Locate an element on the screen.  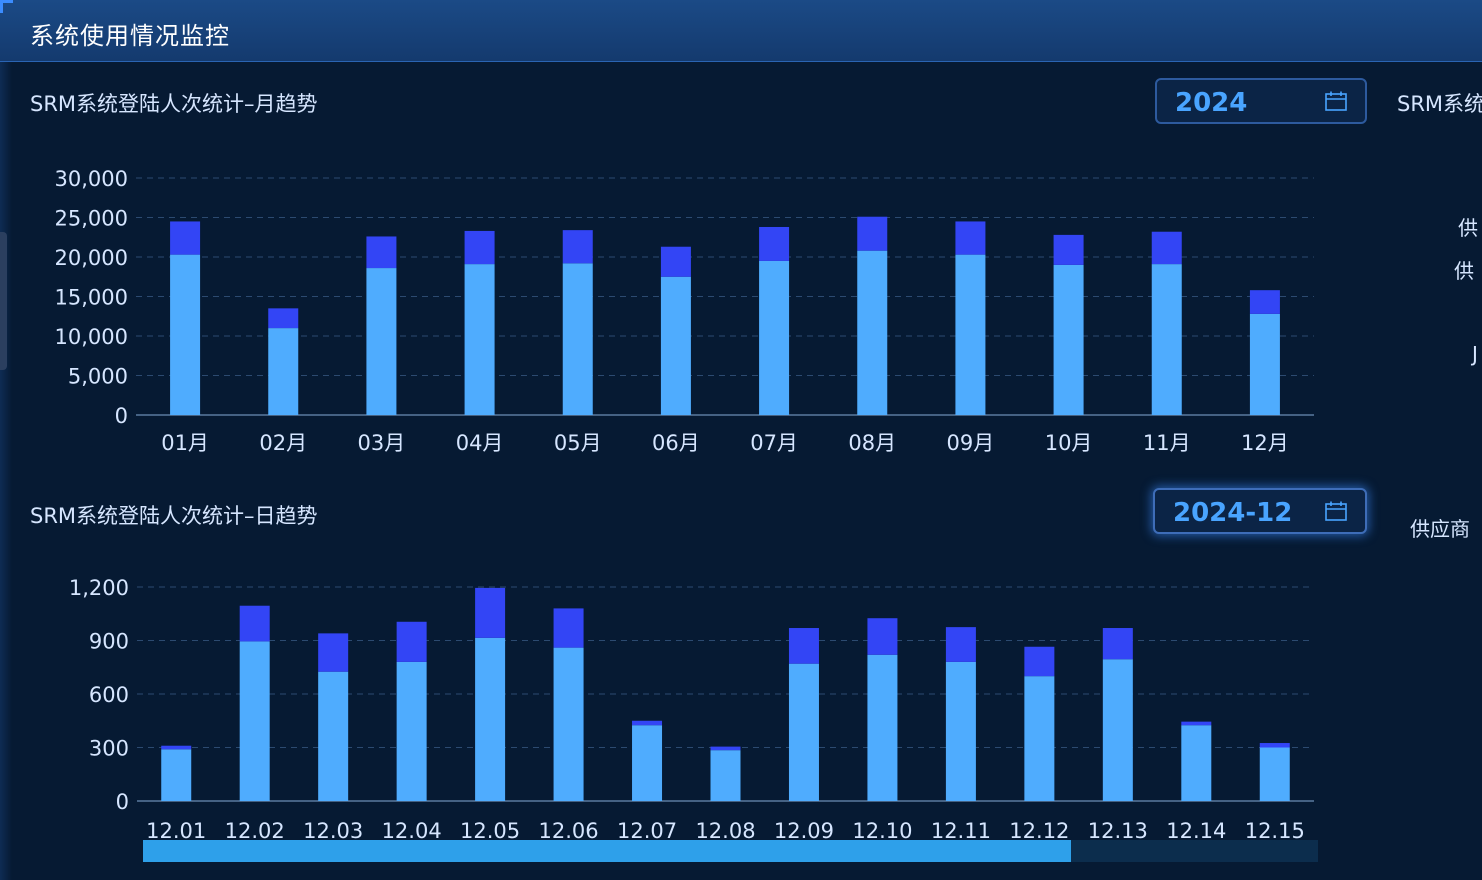
x-tick-label: 12.06 is located at coordinates (569, 829).